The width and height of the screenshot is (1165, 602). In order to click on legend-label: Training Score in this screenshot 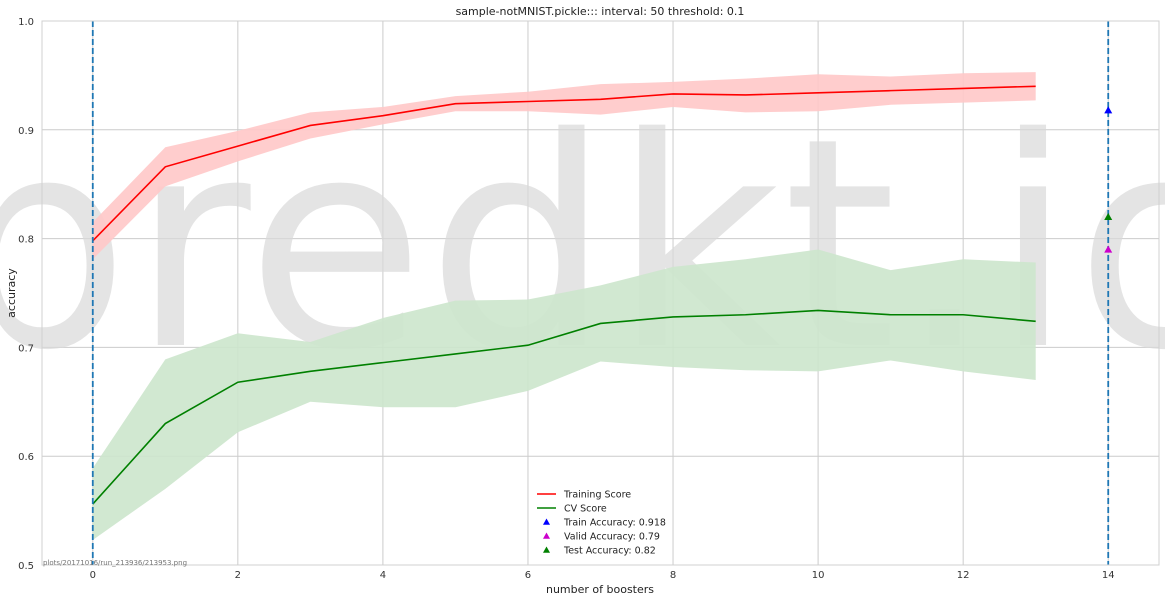, I will do `click(597, 495)`.